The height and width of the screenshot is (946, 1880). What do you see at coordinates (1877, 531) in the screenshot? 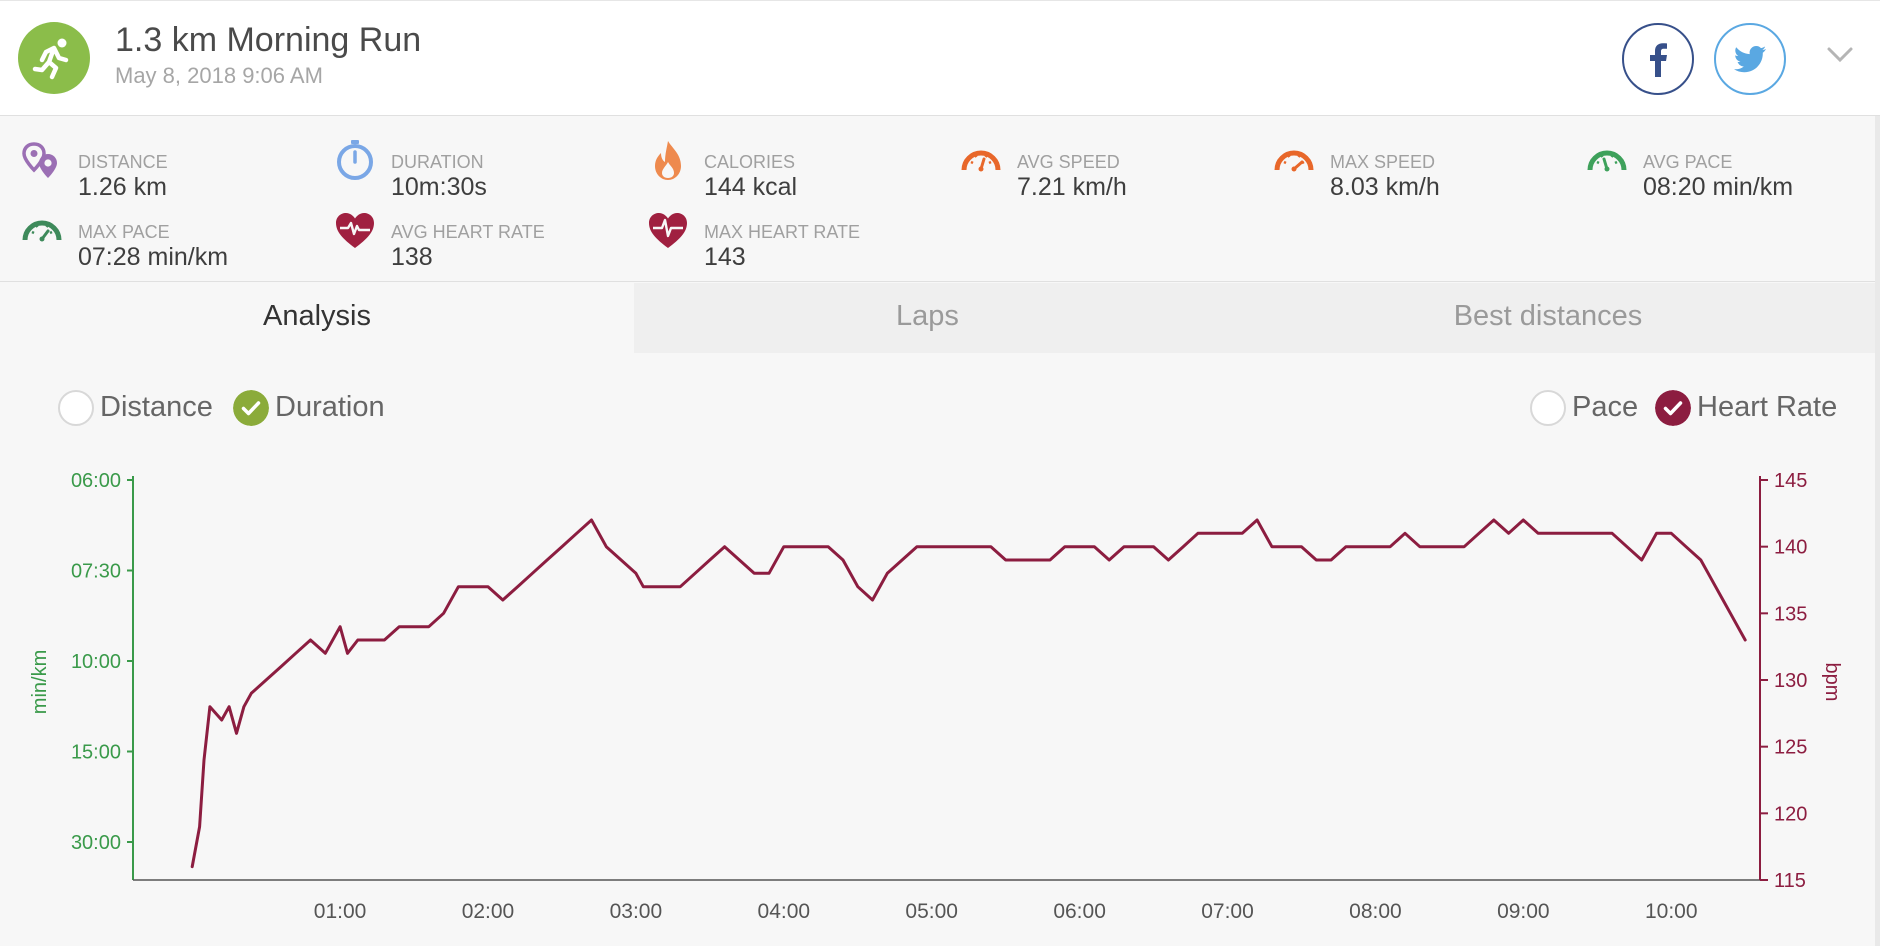
I see `scrollbar` at bounding box center [1877, 531].